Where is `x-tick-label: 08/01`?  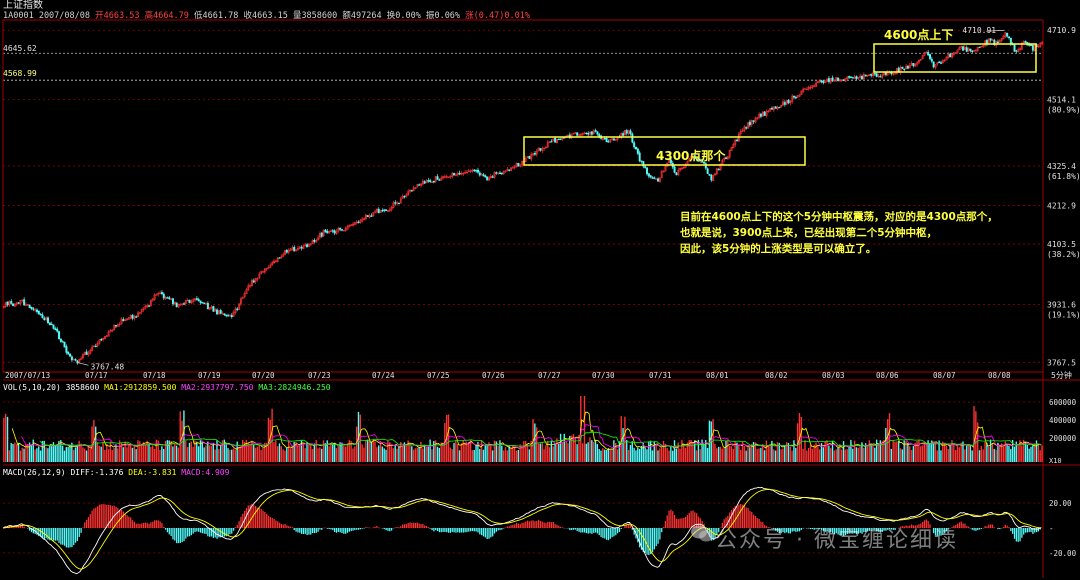
x-tick-label: 08/01 is located at coordinates (717, 375).